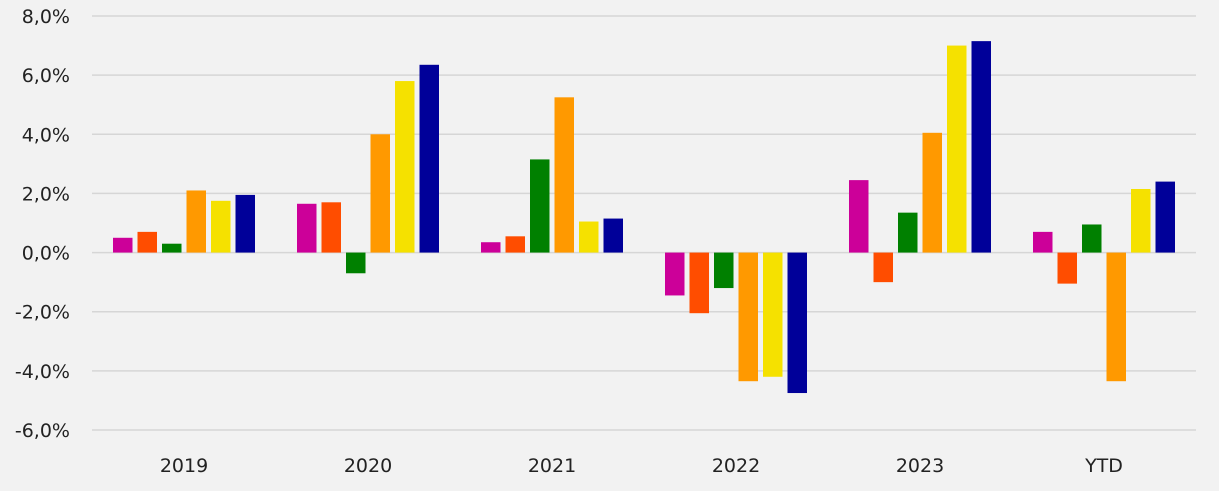 The image size is (1219, 491). Describe the element at coordinates (42, 372) in the screenshot. I see `y-tick-label: -4,0%` at that location.